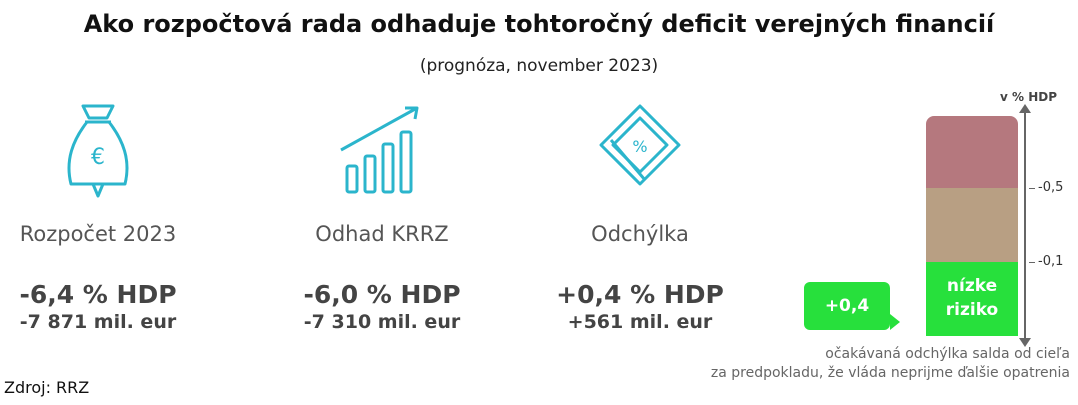  What do you see at coordinates (1028, 97) in the screenshot?
I see `risk-unit-label: v % HDP` at bounding box center [1028, 97].